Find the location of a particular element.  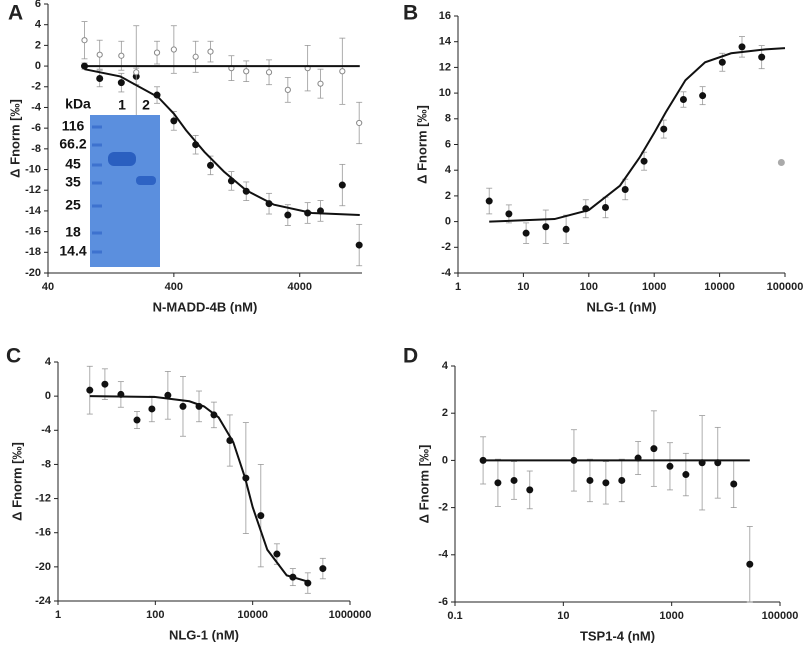

gel-inset: kDa 116 66.2 45 35 25 18 14.4 1 2 is located at coordinates (109, 181).